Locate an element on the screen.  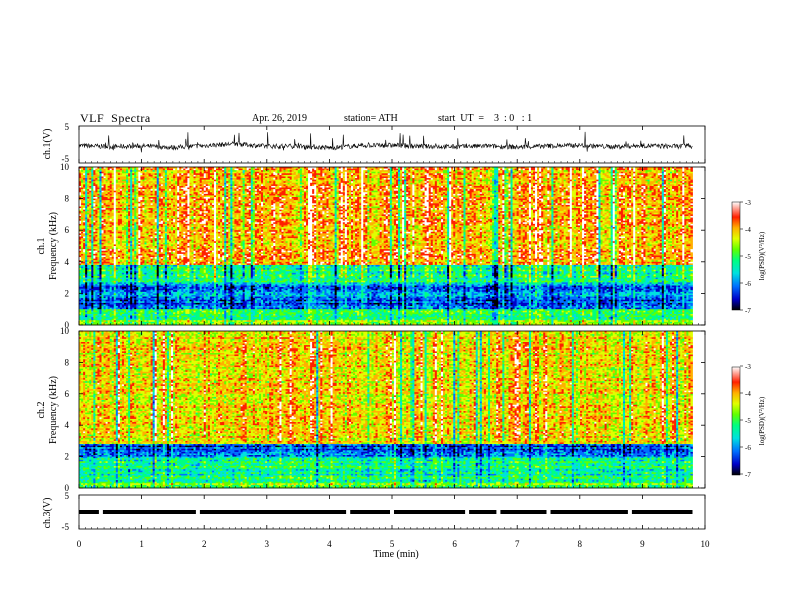
ytick-label: 5 is located at coordinates (67, 127).